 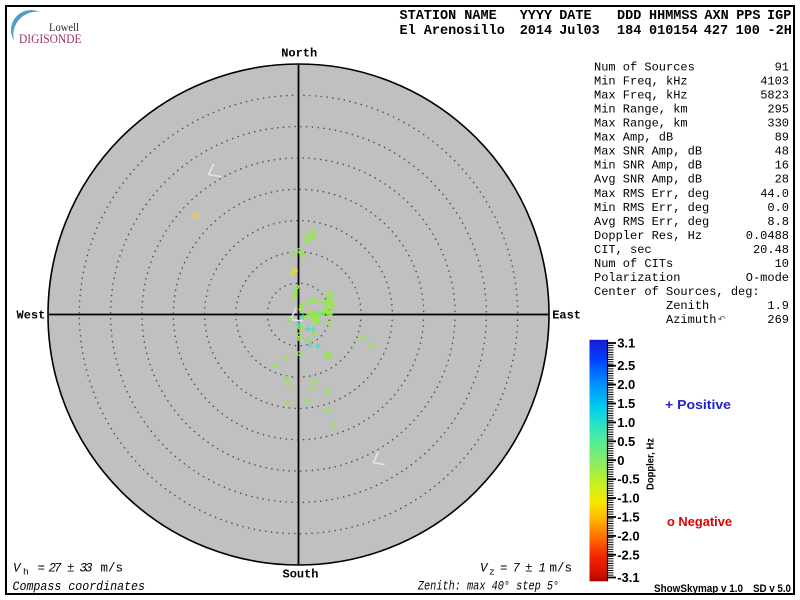 What do you see at coordinates (644, 68) in the screenshot?
I see `svg-text: Num of Sources` at bounding box center [644, 68].